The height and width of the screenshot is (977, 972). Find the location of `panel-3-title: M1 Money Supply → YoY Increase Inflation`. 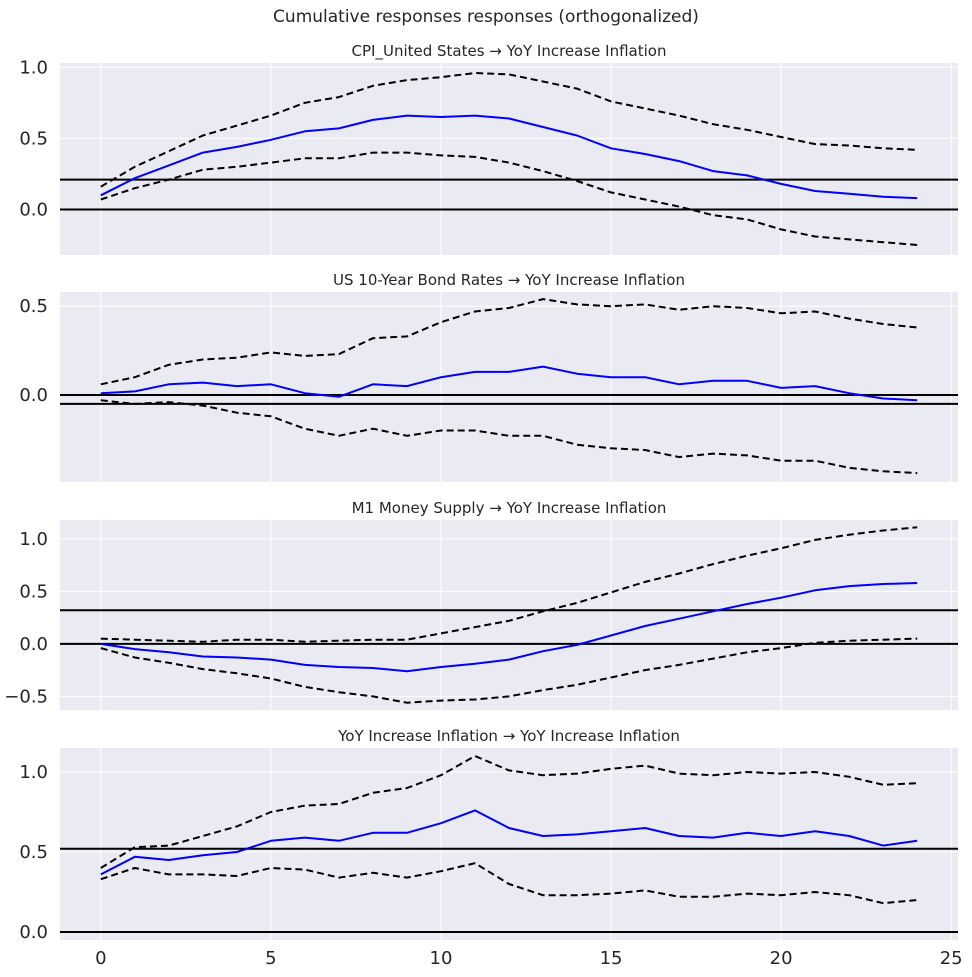

panel-3-title: M1 Money Supply → YoY Increase Inflation is located at coordinates (509, 508).